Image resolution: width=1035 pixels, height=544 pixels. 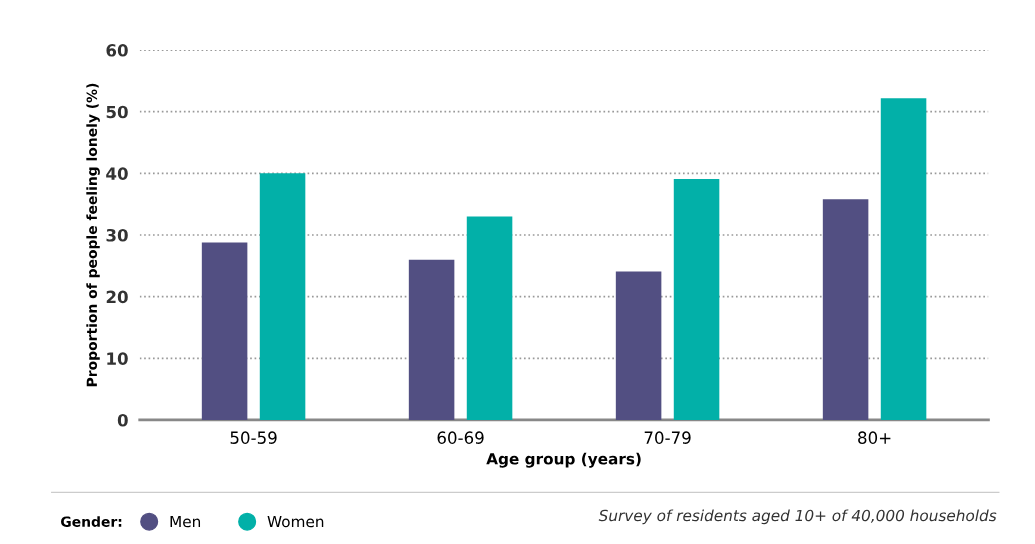 What do you see at coordinates (295, 521) in the screenshot?
I see `legend-label: Women` at bounding box center [295, 521].